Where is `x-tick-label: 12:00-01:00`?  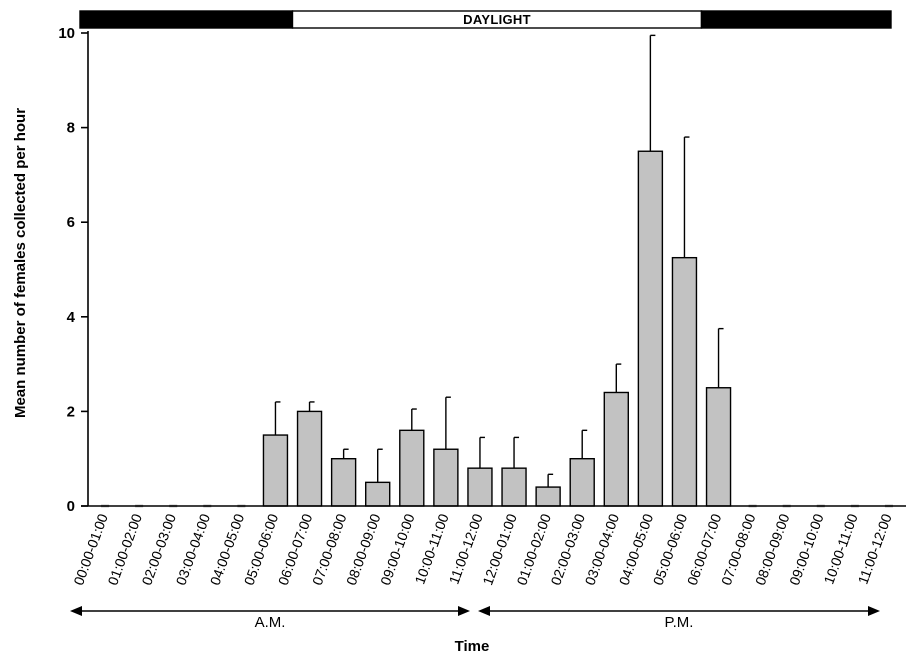
x-tick-label: 12:00-01:00 is located at coordinates (499, 549).